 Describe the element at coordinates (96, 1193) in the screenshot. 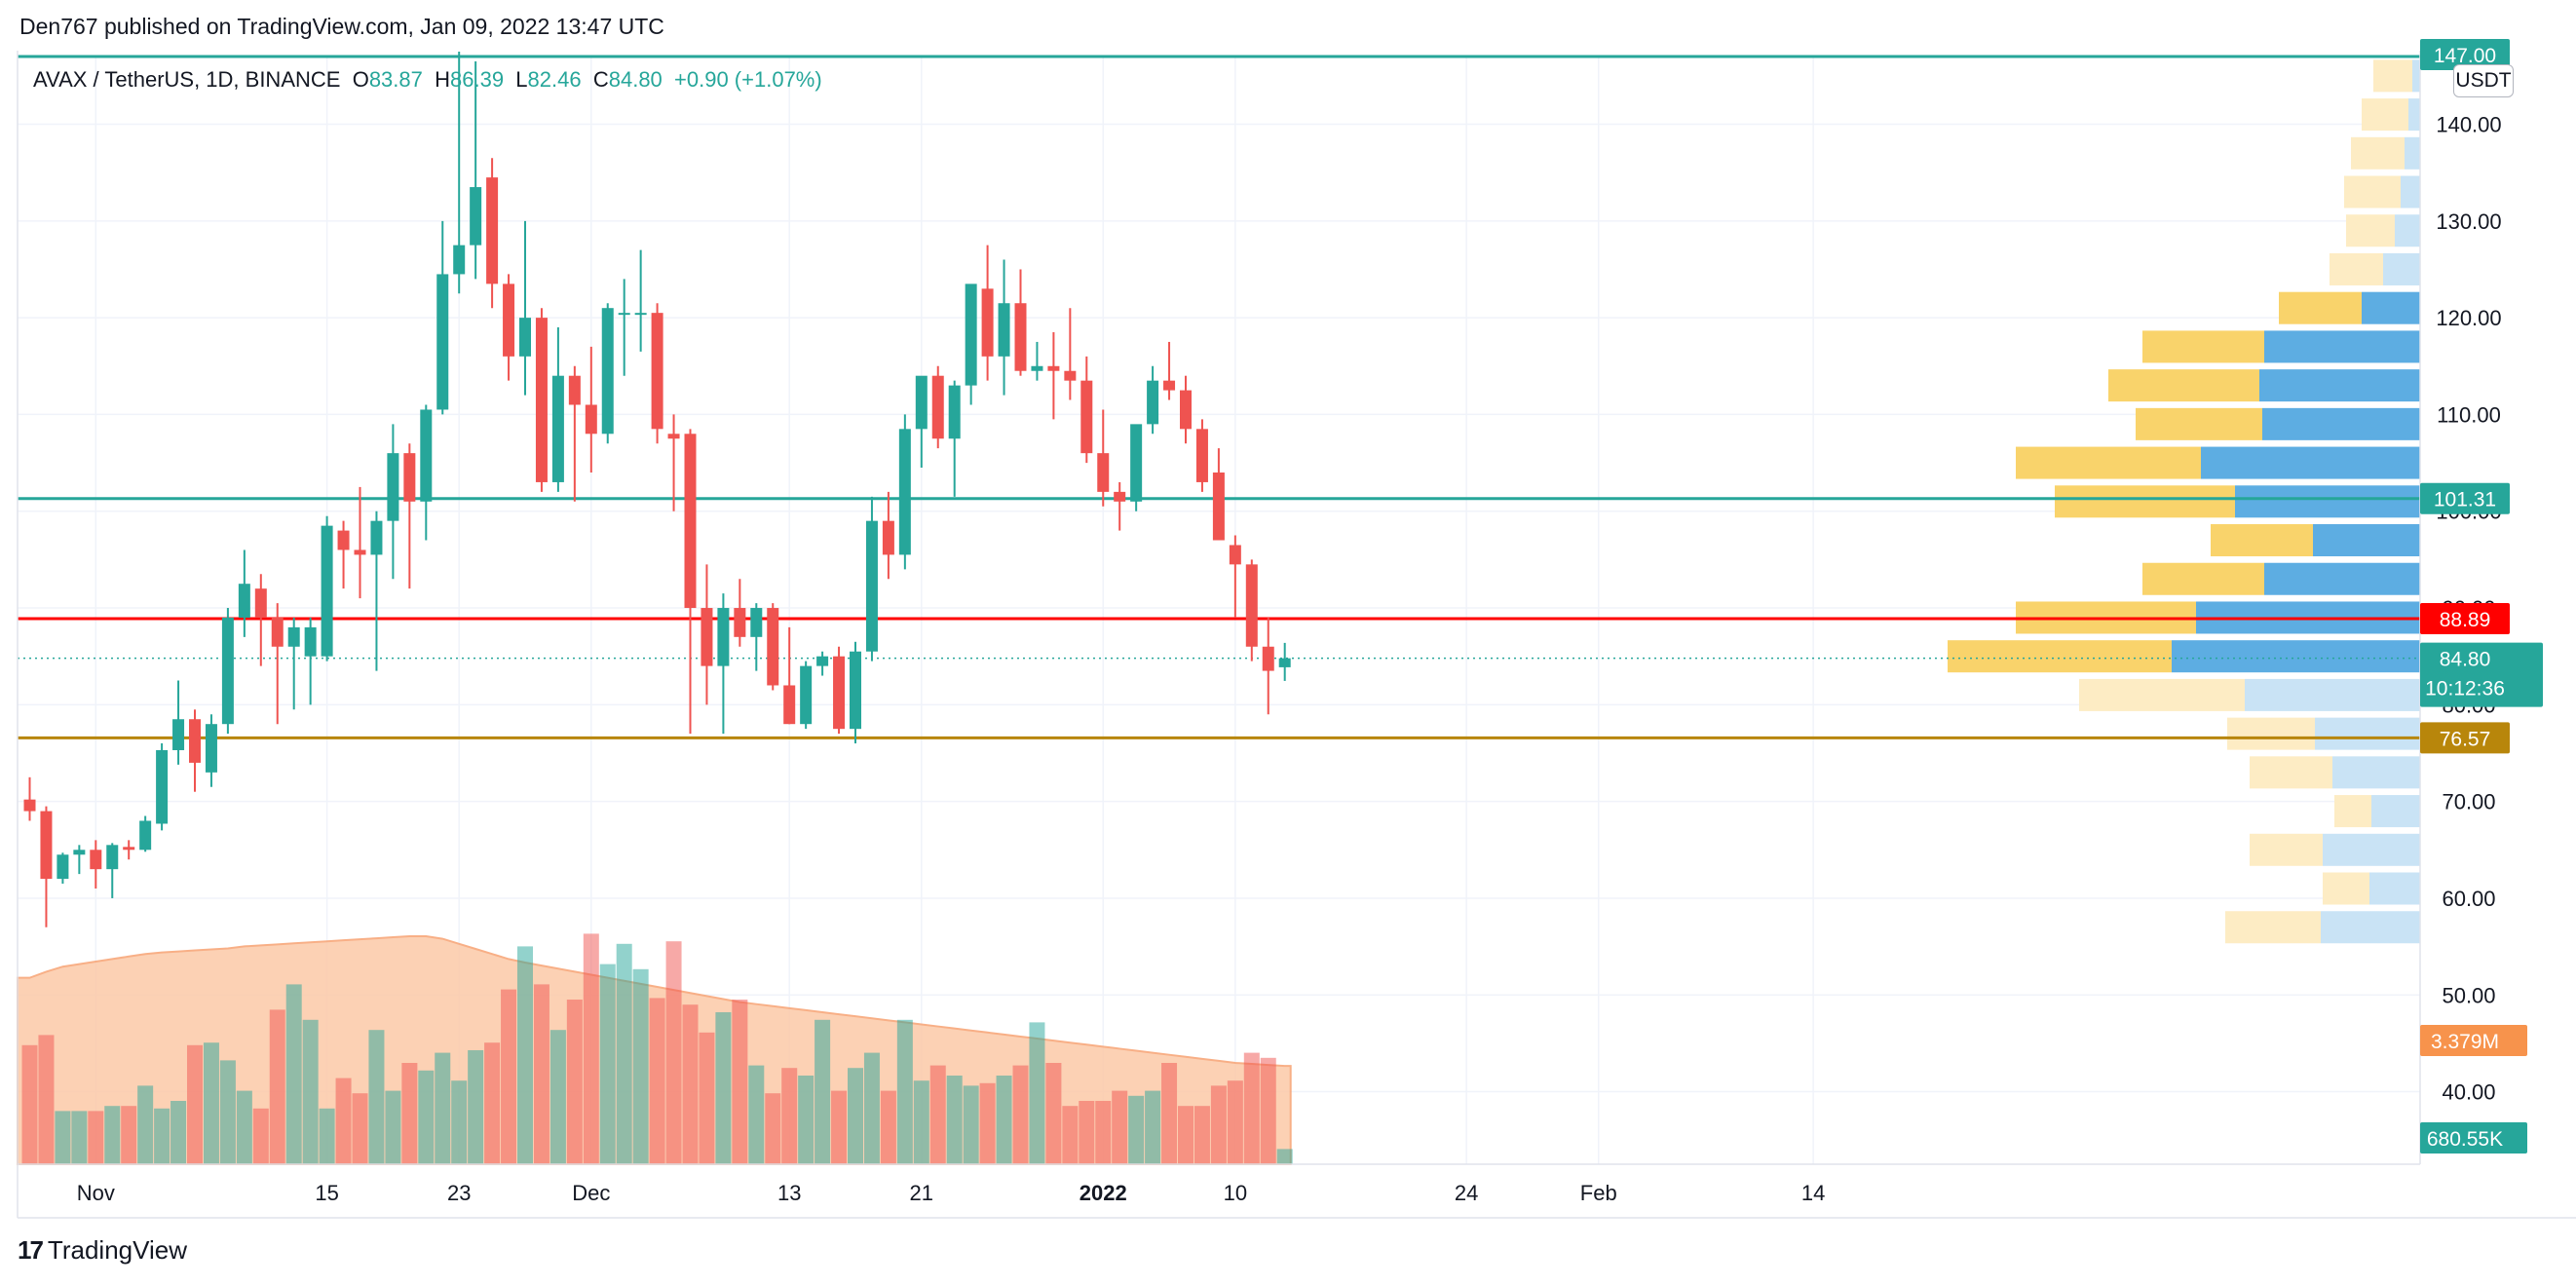

I see `time-tick-label: Nov` at that location.